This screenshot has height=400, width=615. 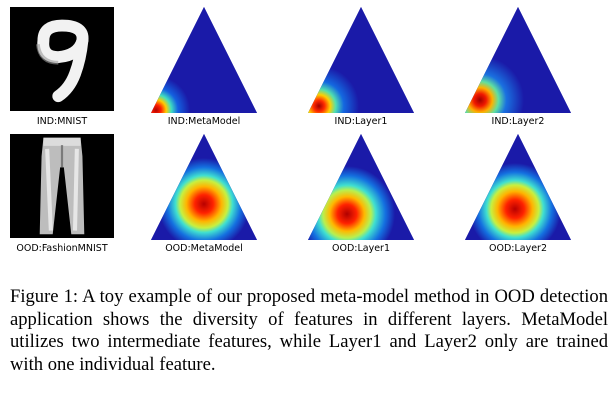 I want to click on row2-image-label: OOD:FashionMNIST, so click(x=62, y=248).